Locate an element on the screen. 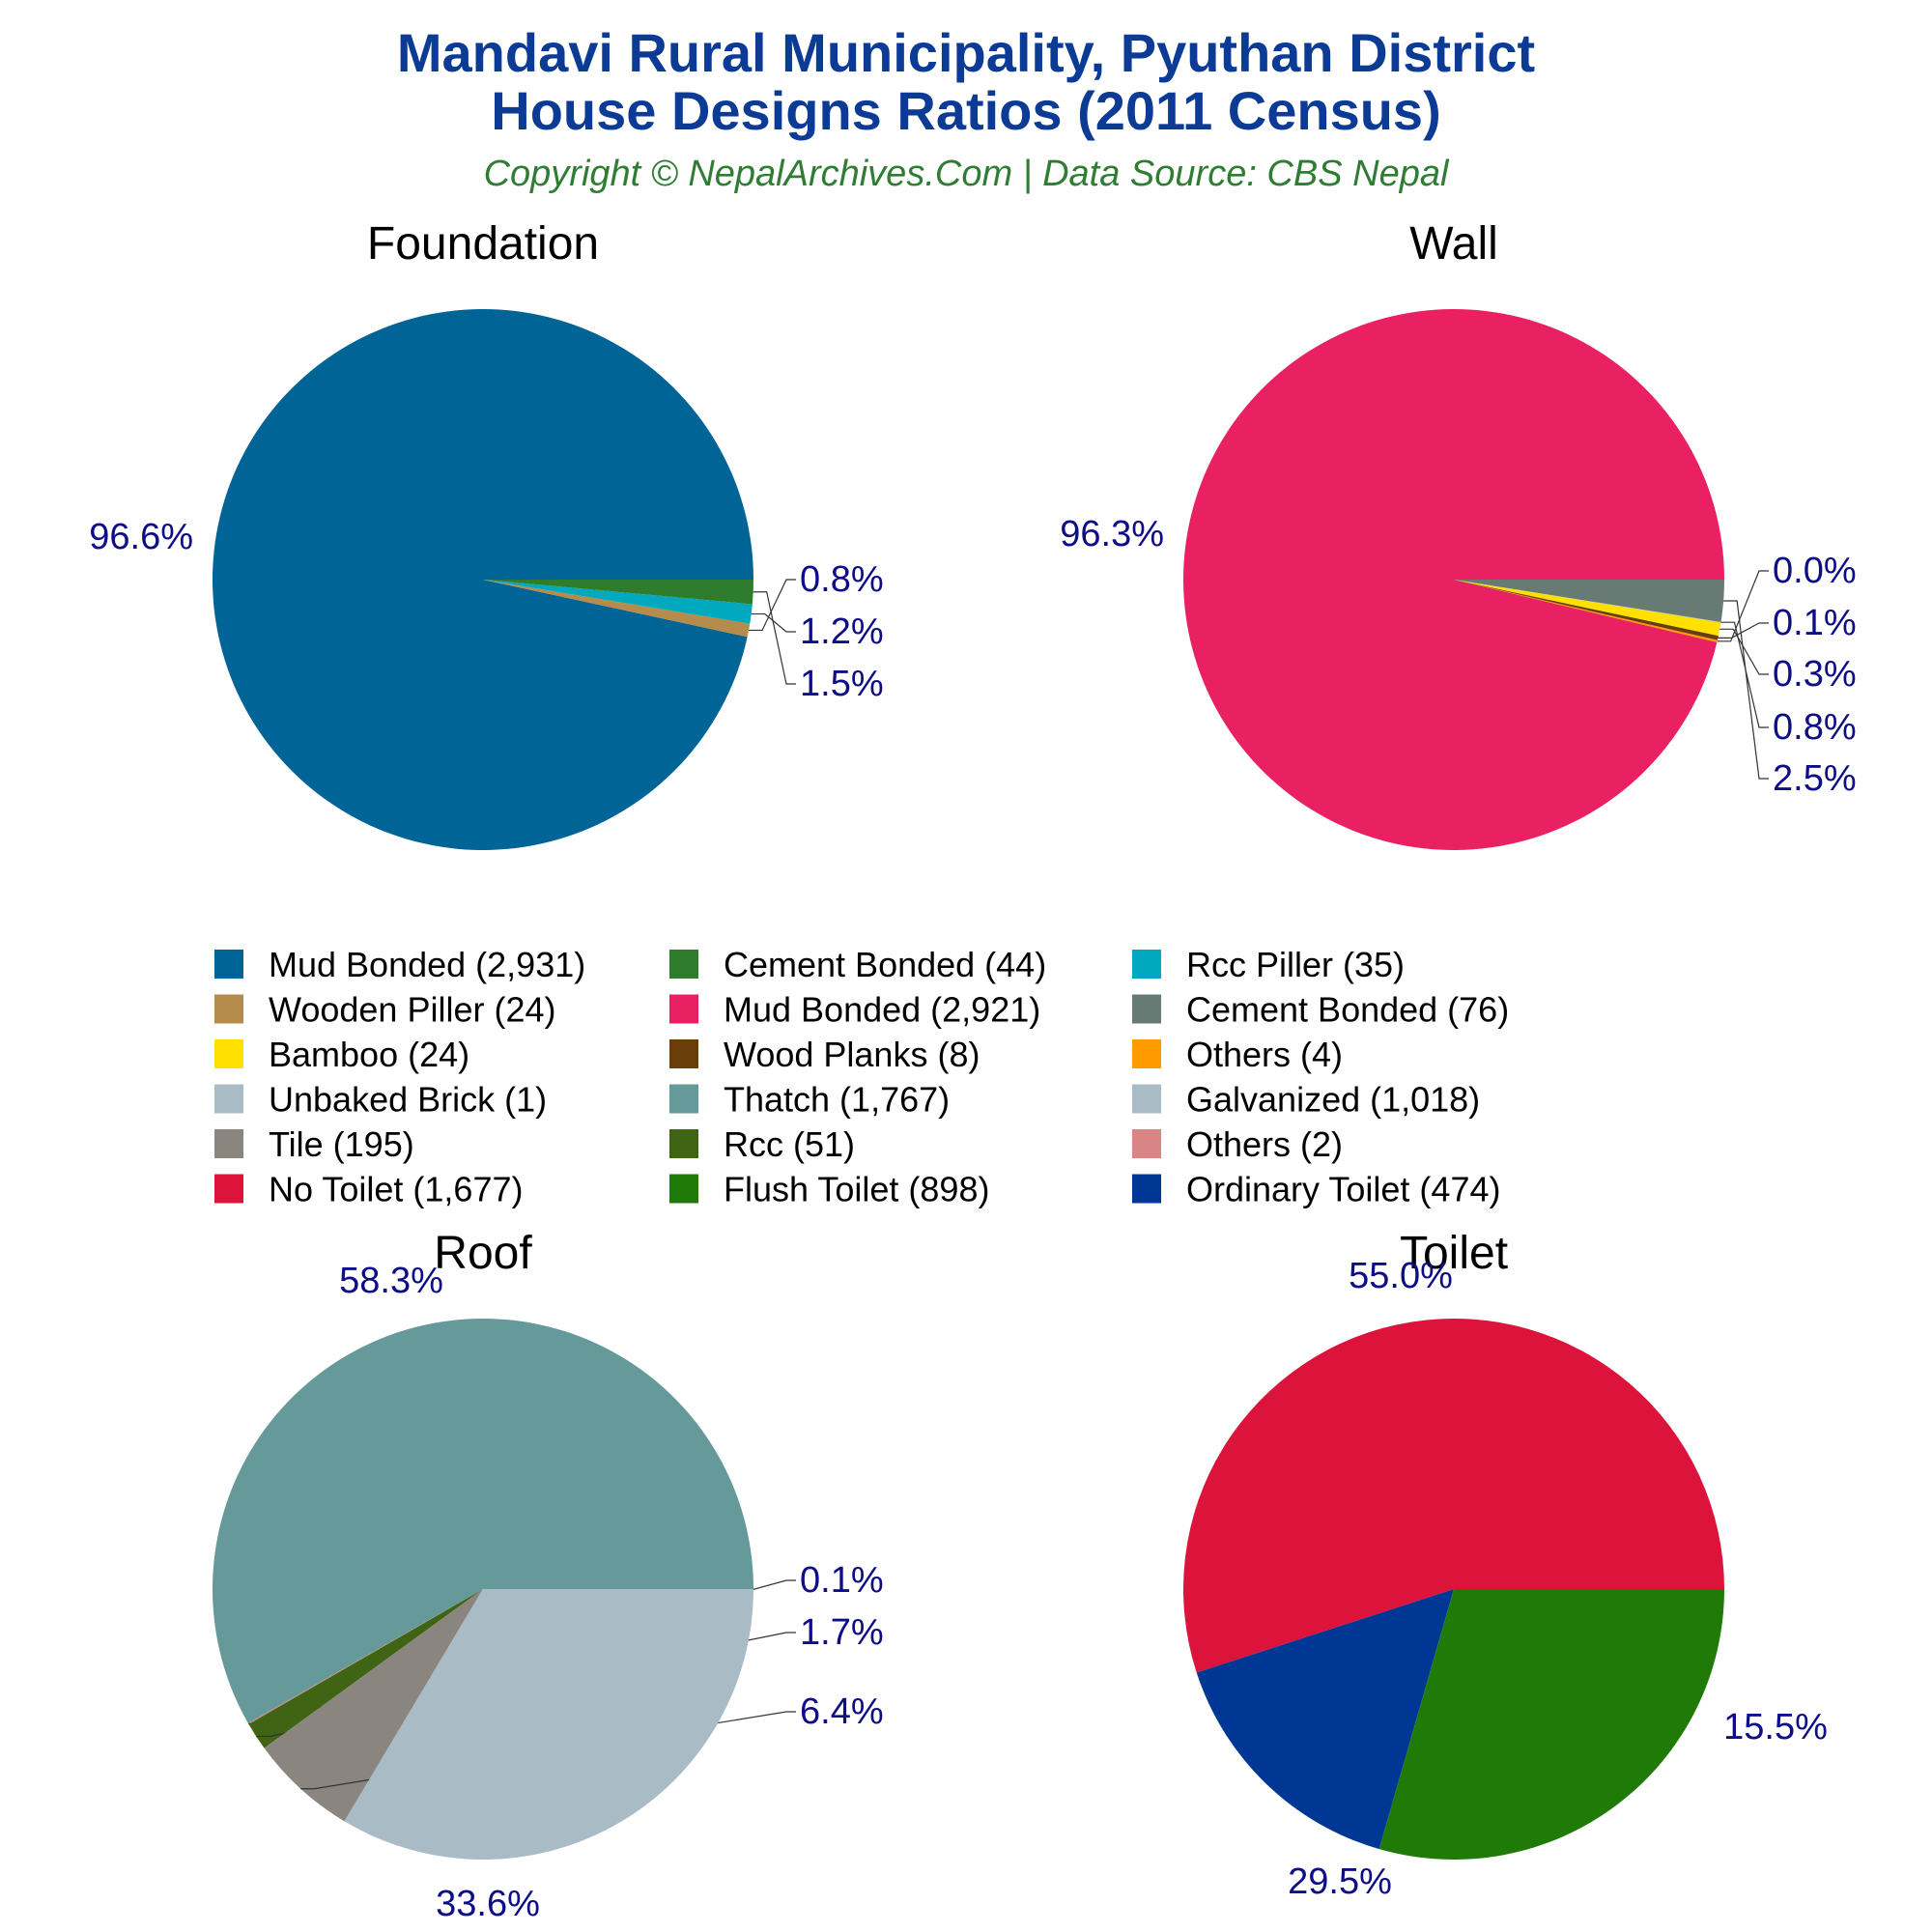 The image size is (1932, 1932). pie-title-roof: Roof is located at coordinates (483, 1253).